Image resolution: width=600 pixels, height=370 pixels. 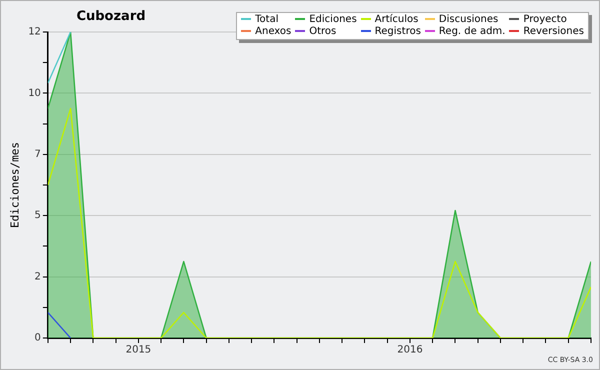 I want to click on legend-label: Anexos, so click(x=273, y=32).